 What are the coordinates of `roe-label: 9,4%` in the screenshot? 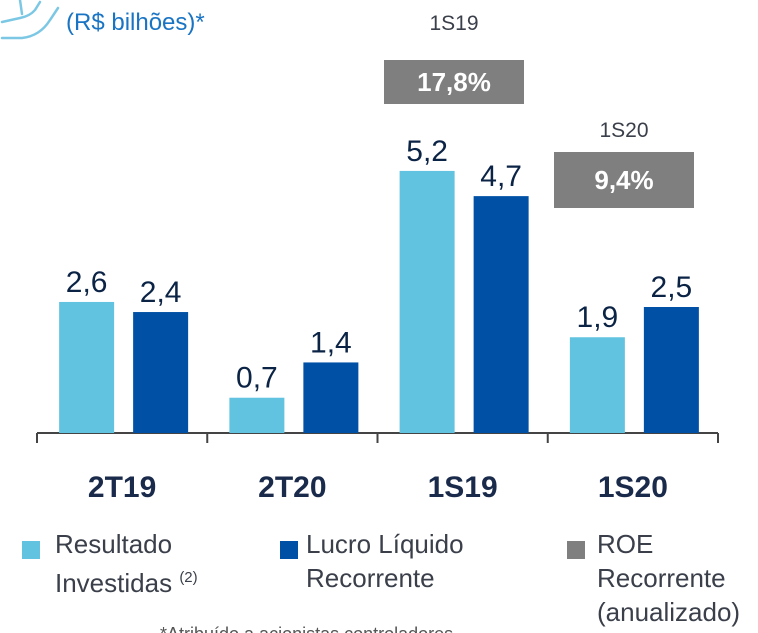 It's located at (623, 180).